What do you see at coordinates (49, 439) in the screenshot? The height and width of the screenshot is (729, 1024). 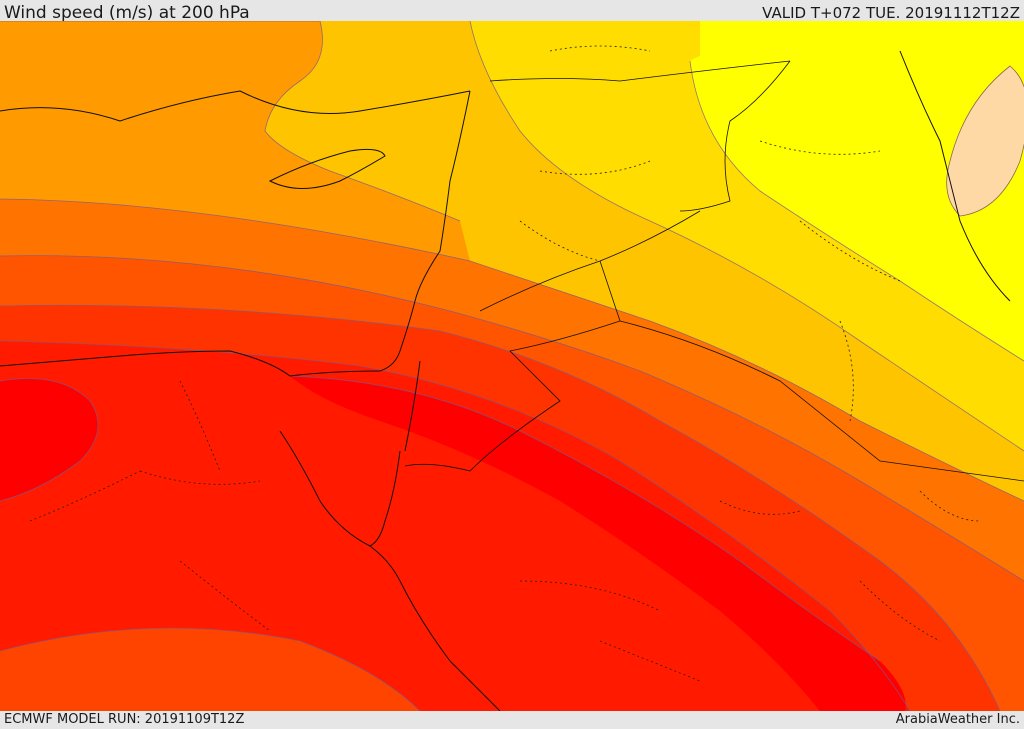 I see `band-deep-red-west` at bounding box center [49, 439].